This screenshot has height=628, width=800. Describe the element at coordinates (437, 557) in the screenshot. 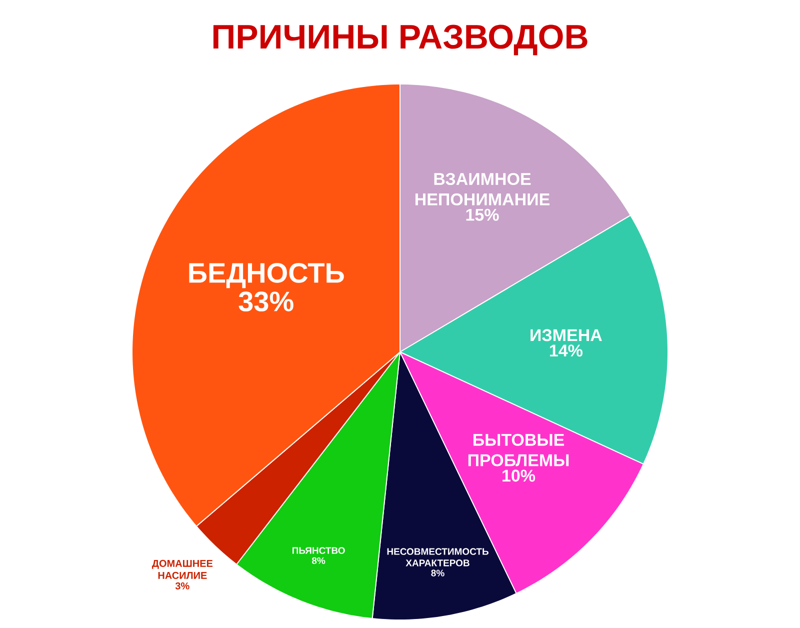

I see `slice-label: НЕСОВМЕСТИМОСТЬ ХАРАКТЕРОВ` at that location.